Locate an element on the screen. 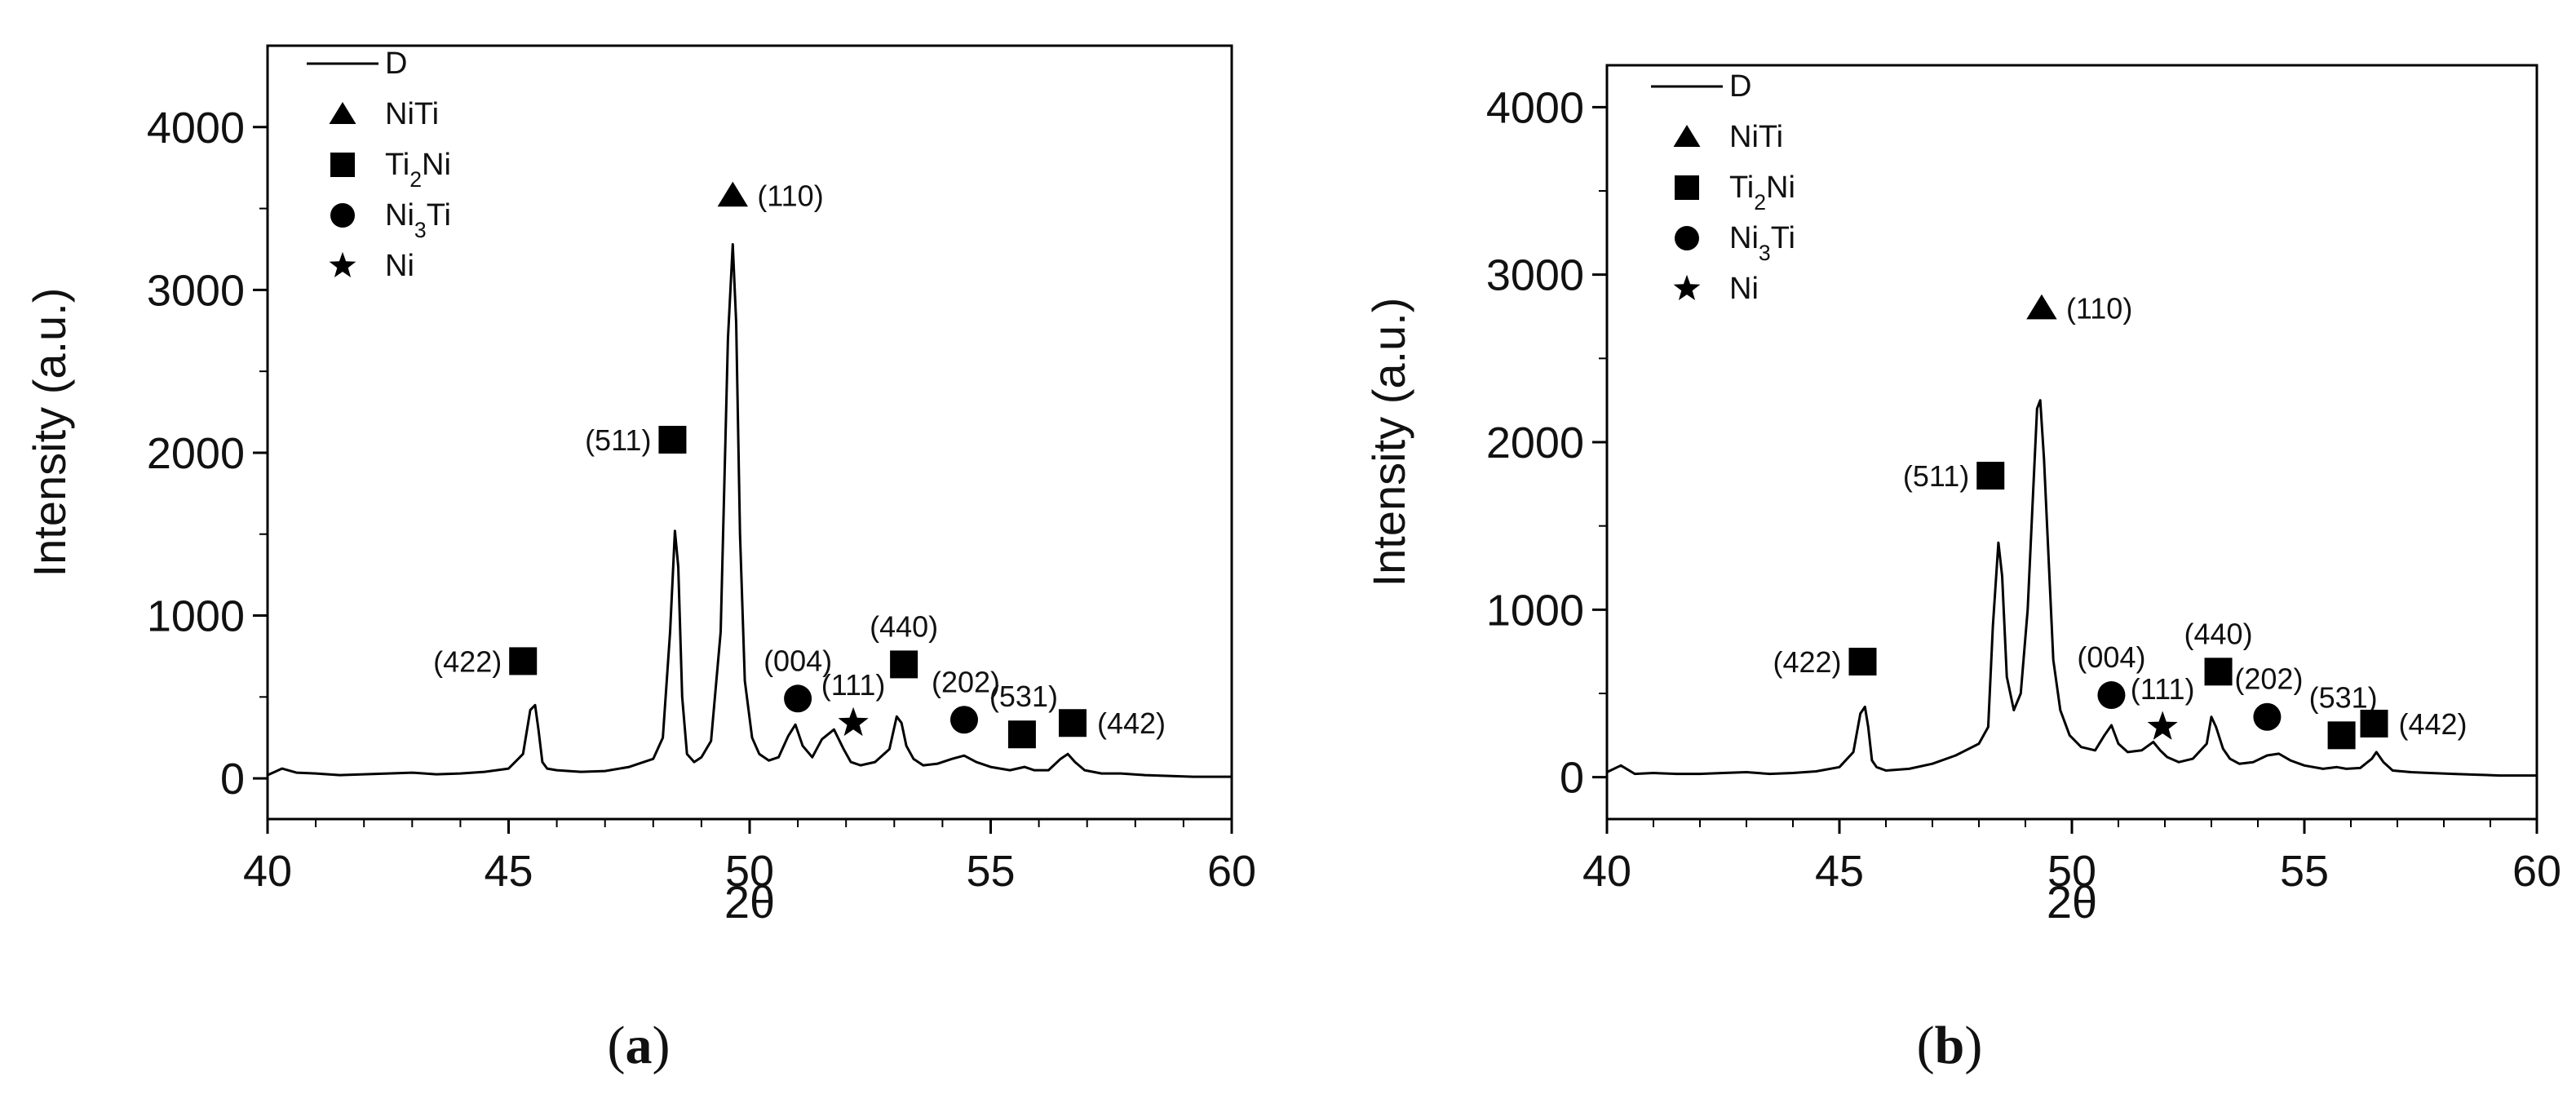 Image resolution: width=2576 pixels, height=1094 pixels. y-tick-label: 4000 is located at coordinates (196, 128).